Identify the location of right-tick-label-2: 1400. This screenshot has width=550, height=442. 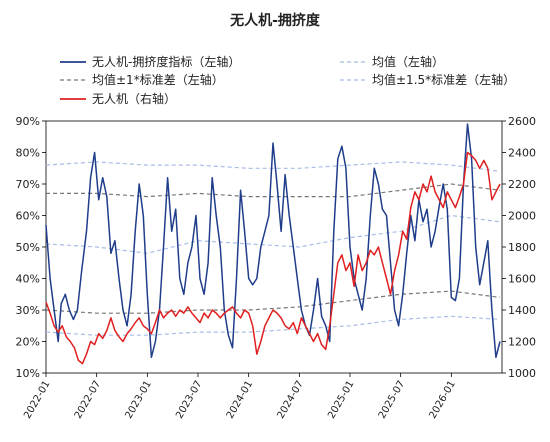
(522, 310).